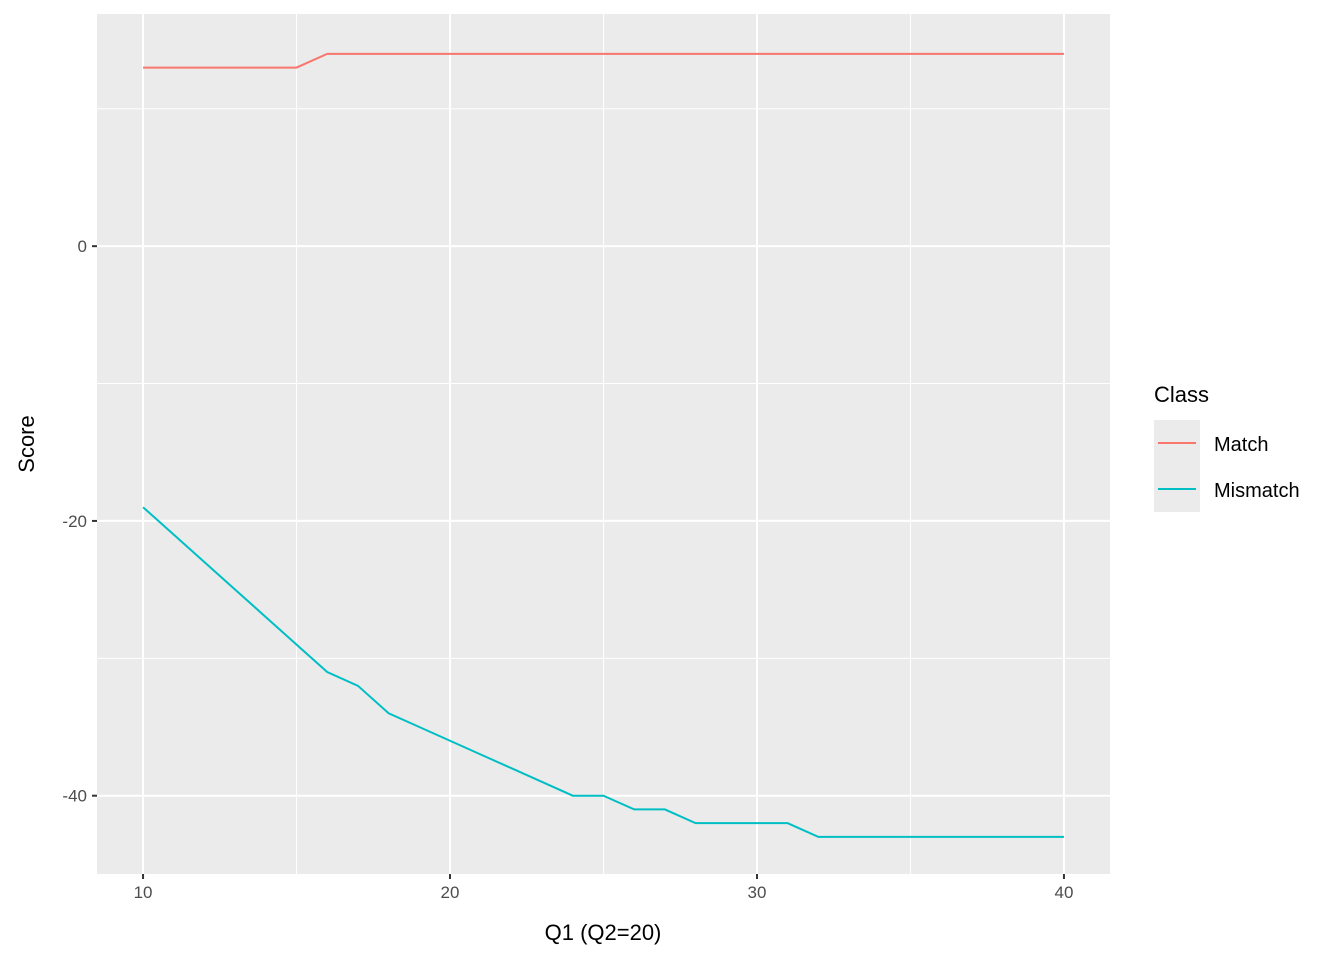 The image size is (1344, 960). What do you see at coordinates (450, 892) in the screenshot?
I see `x-tick-label: 20` at bounding box center [450, 892].